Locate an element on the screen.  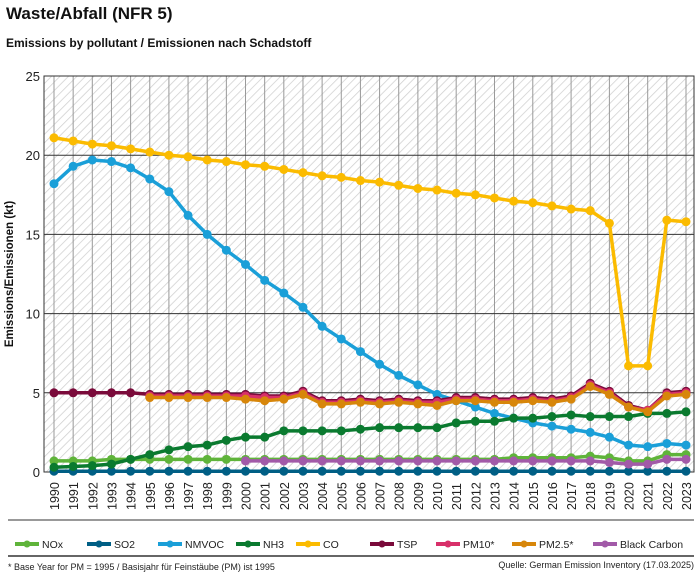
x-tick-label: 2015 is located at coordinates (534, 496).